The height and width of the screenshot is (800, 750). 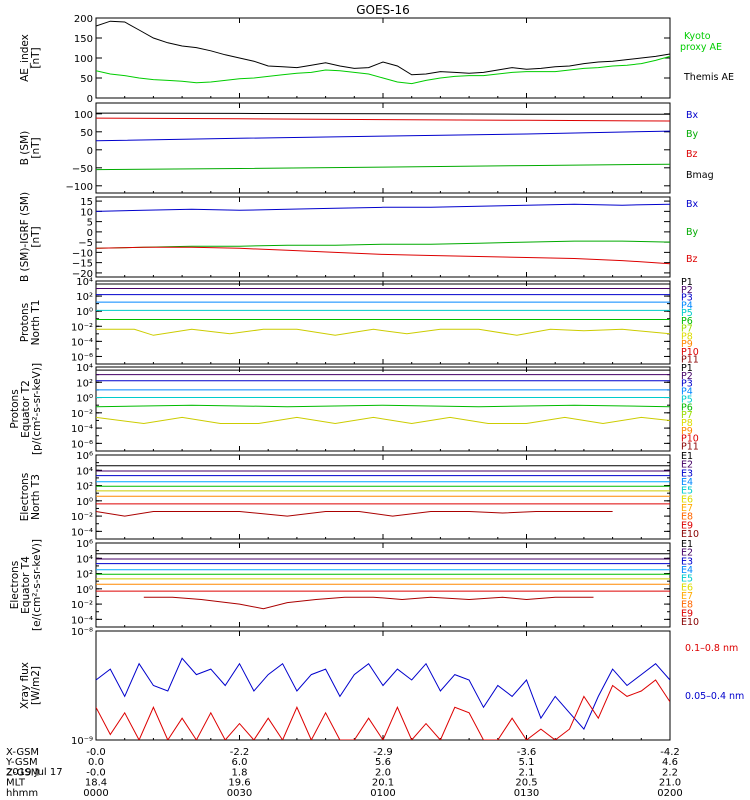 I want to click on ephemeris-row-label: Z-GSM, so click(x=22, y=772).